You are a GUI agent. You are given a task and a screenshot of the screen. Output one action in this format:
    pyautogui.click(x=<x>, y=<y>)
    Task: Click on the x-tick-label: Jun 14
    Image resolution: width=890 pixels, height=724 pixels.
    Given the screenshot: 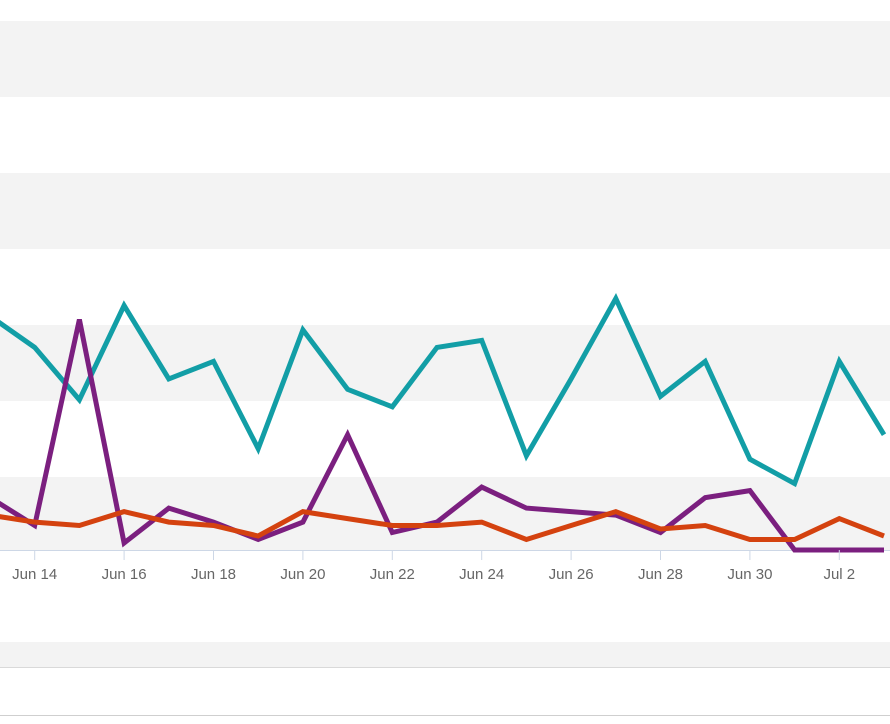 What is the action you would take?
    pyautogui.click(x=34, y=574)
    